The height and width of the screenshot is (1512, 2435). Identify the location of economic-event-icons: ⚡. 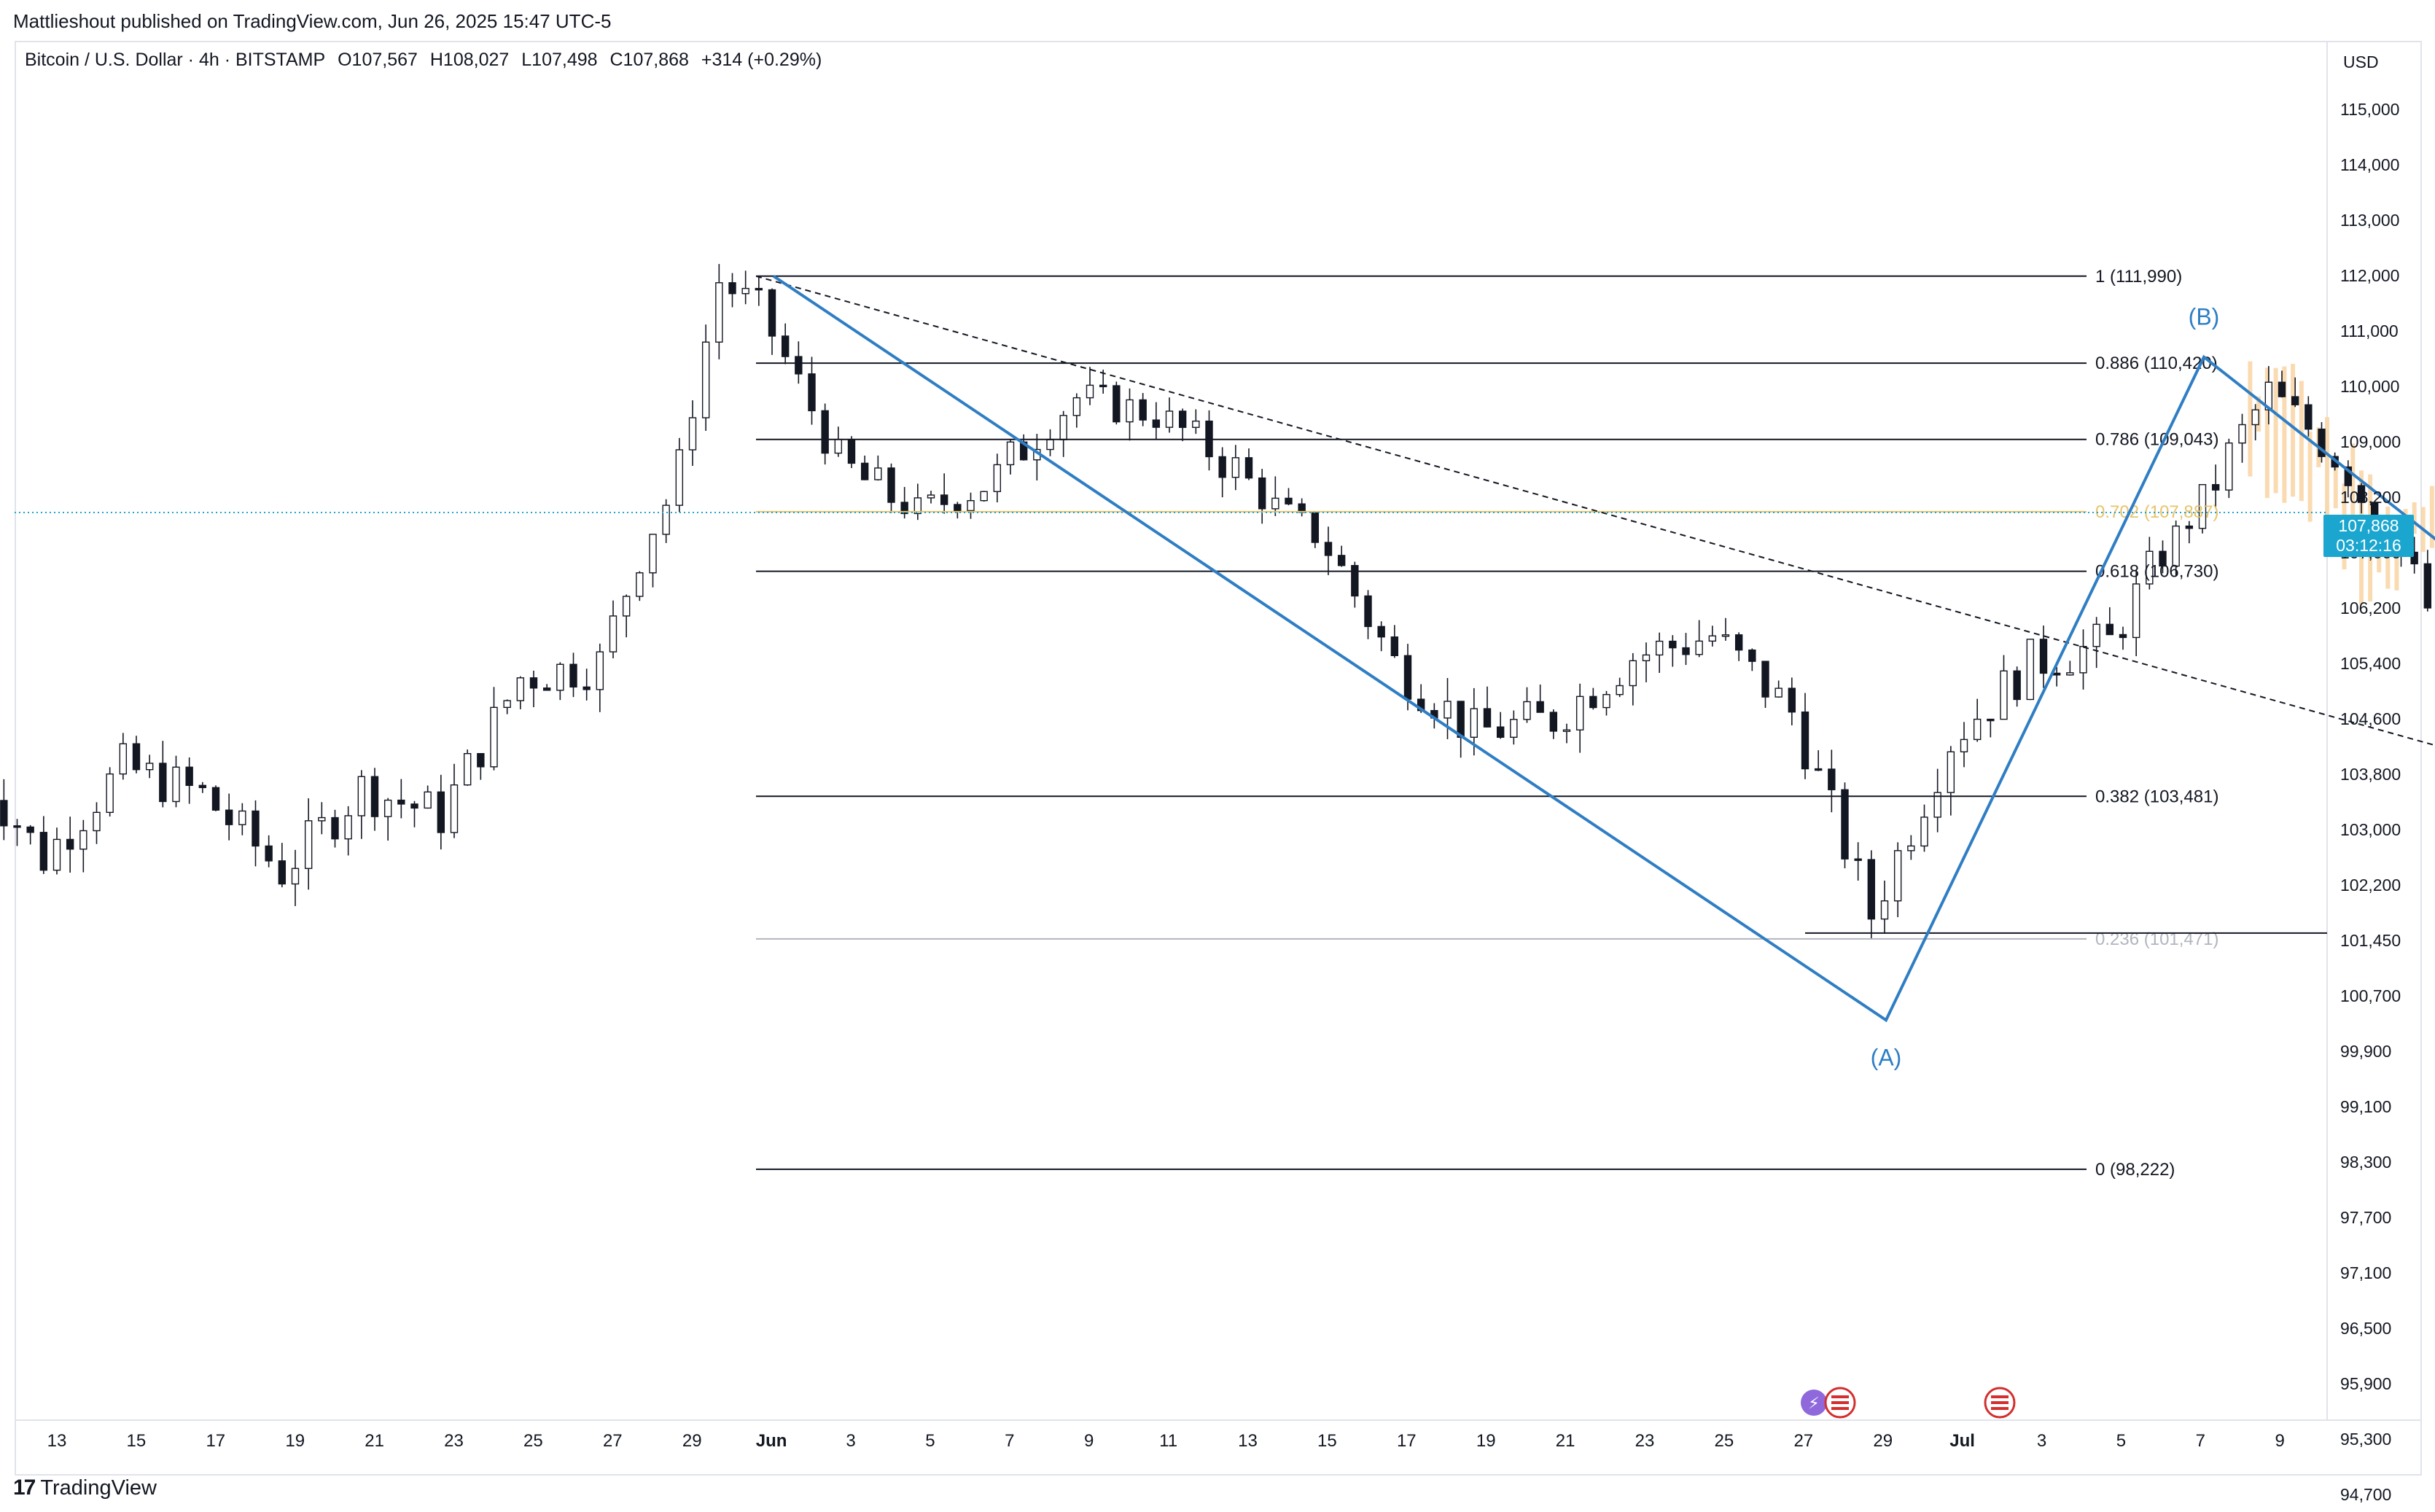
(1908, 1403).